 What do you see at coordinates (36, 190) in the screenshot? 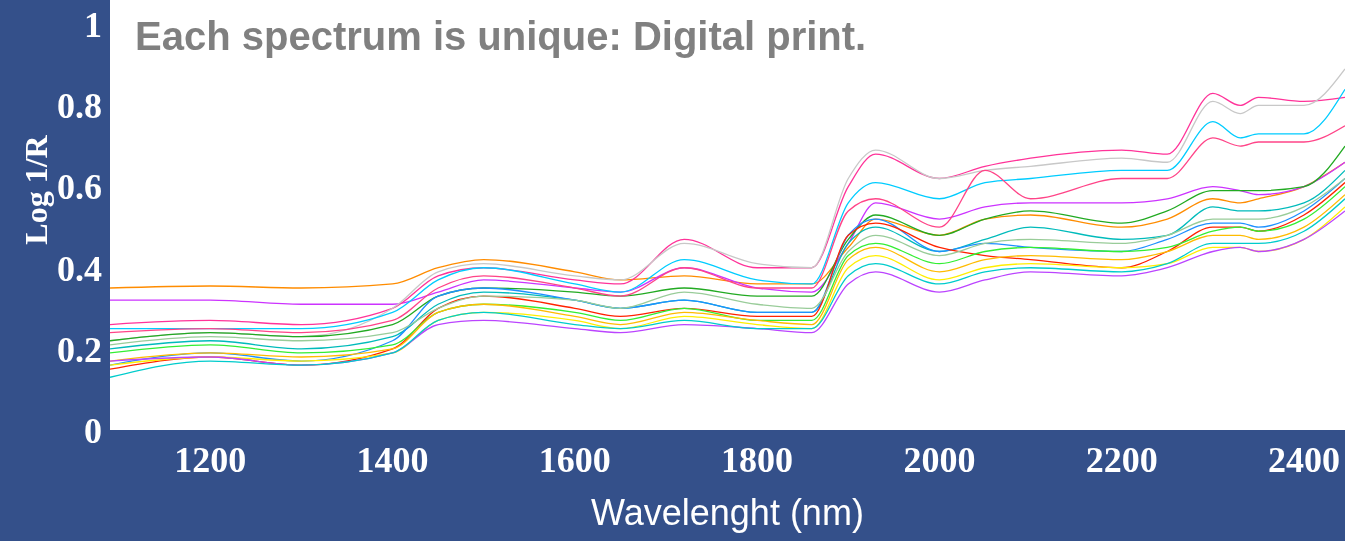
I see `y-axis-title: Log 1/R` at bounding box center [36, 190].